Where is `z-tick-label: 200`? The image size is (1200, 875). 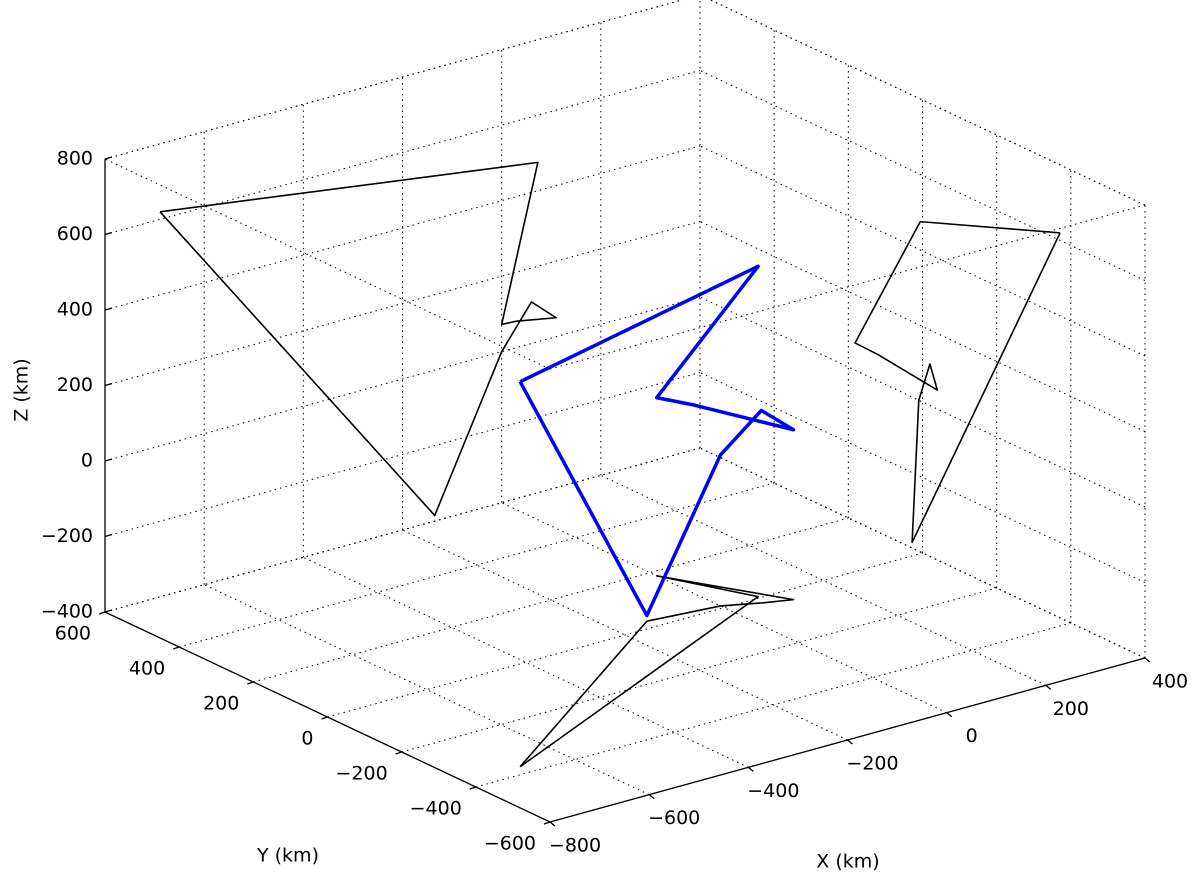 z-tick-label: 200 is located at coordinates (75, 385).